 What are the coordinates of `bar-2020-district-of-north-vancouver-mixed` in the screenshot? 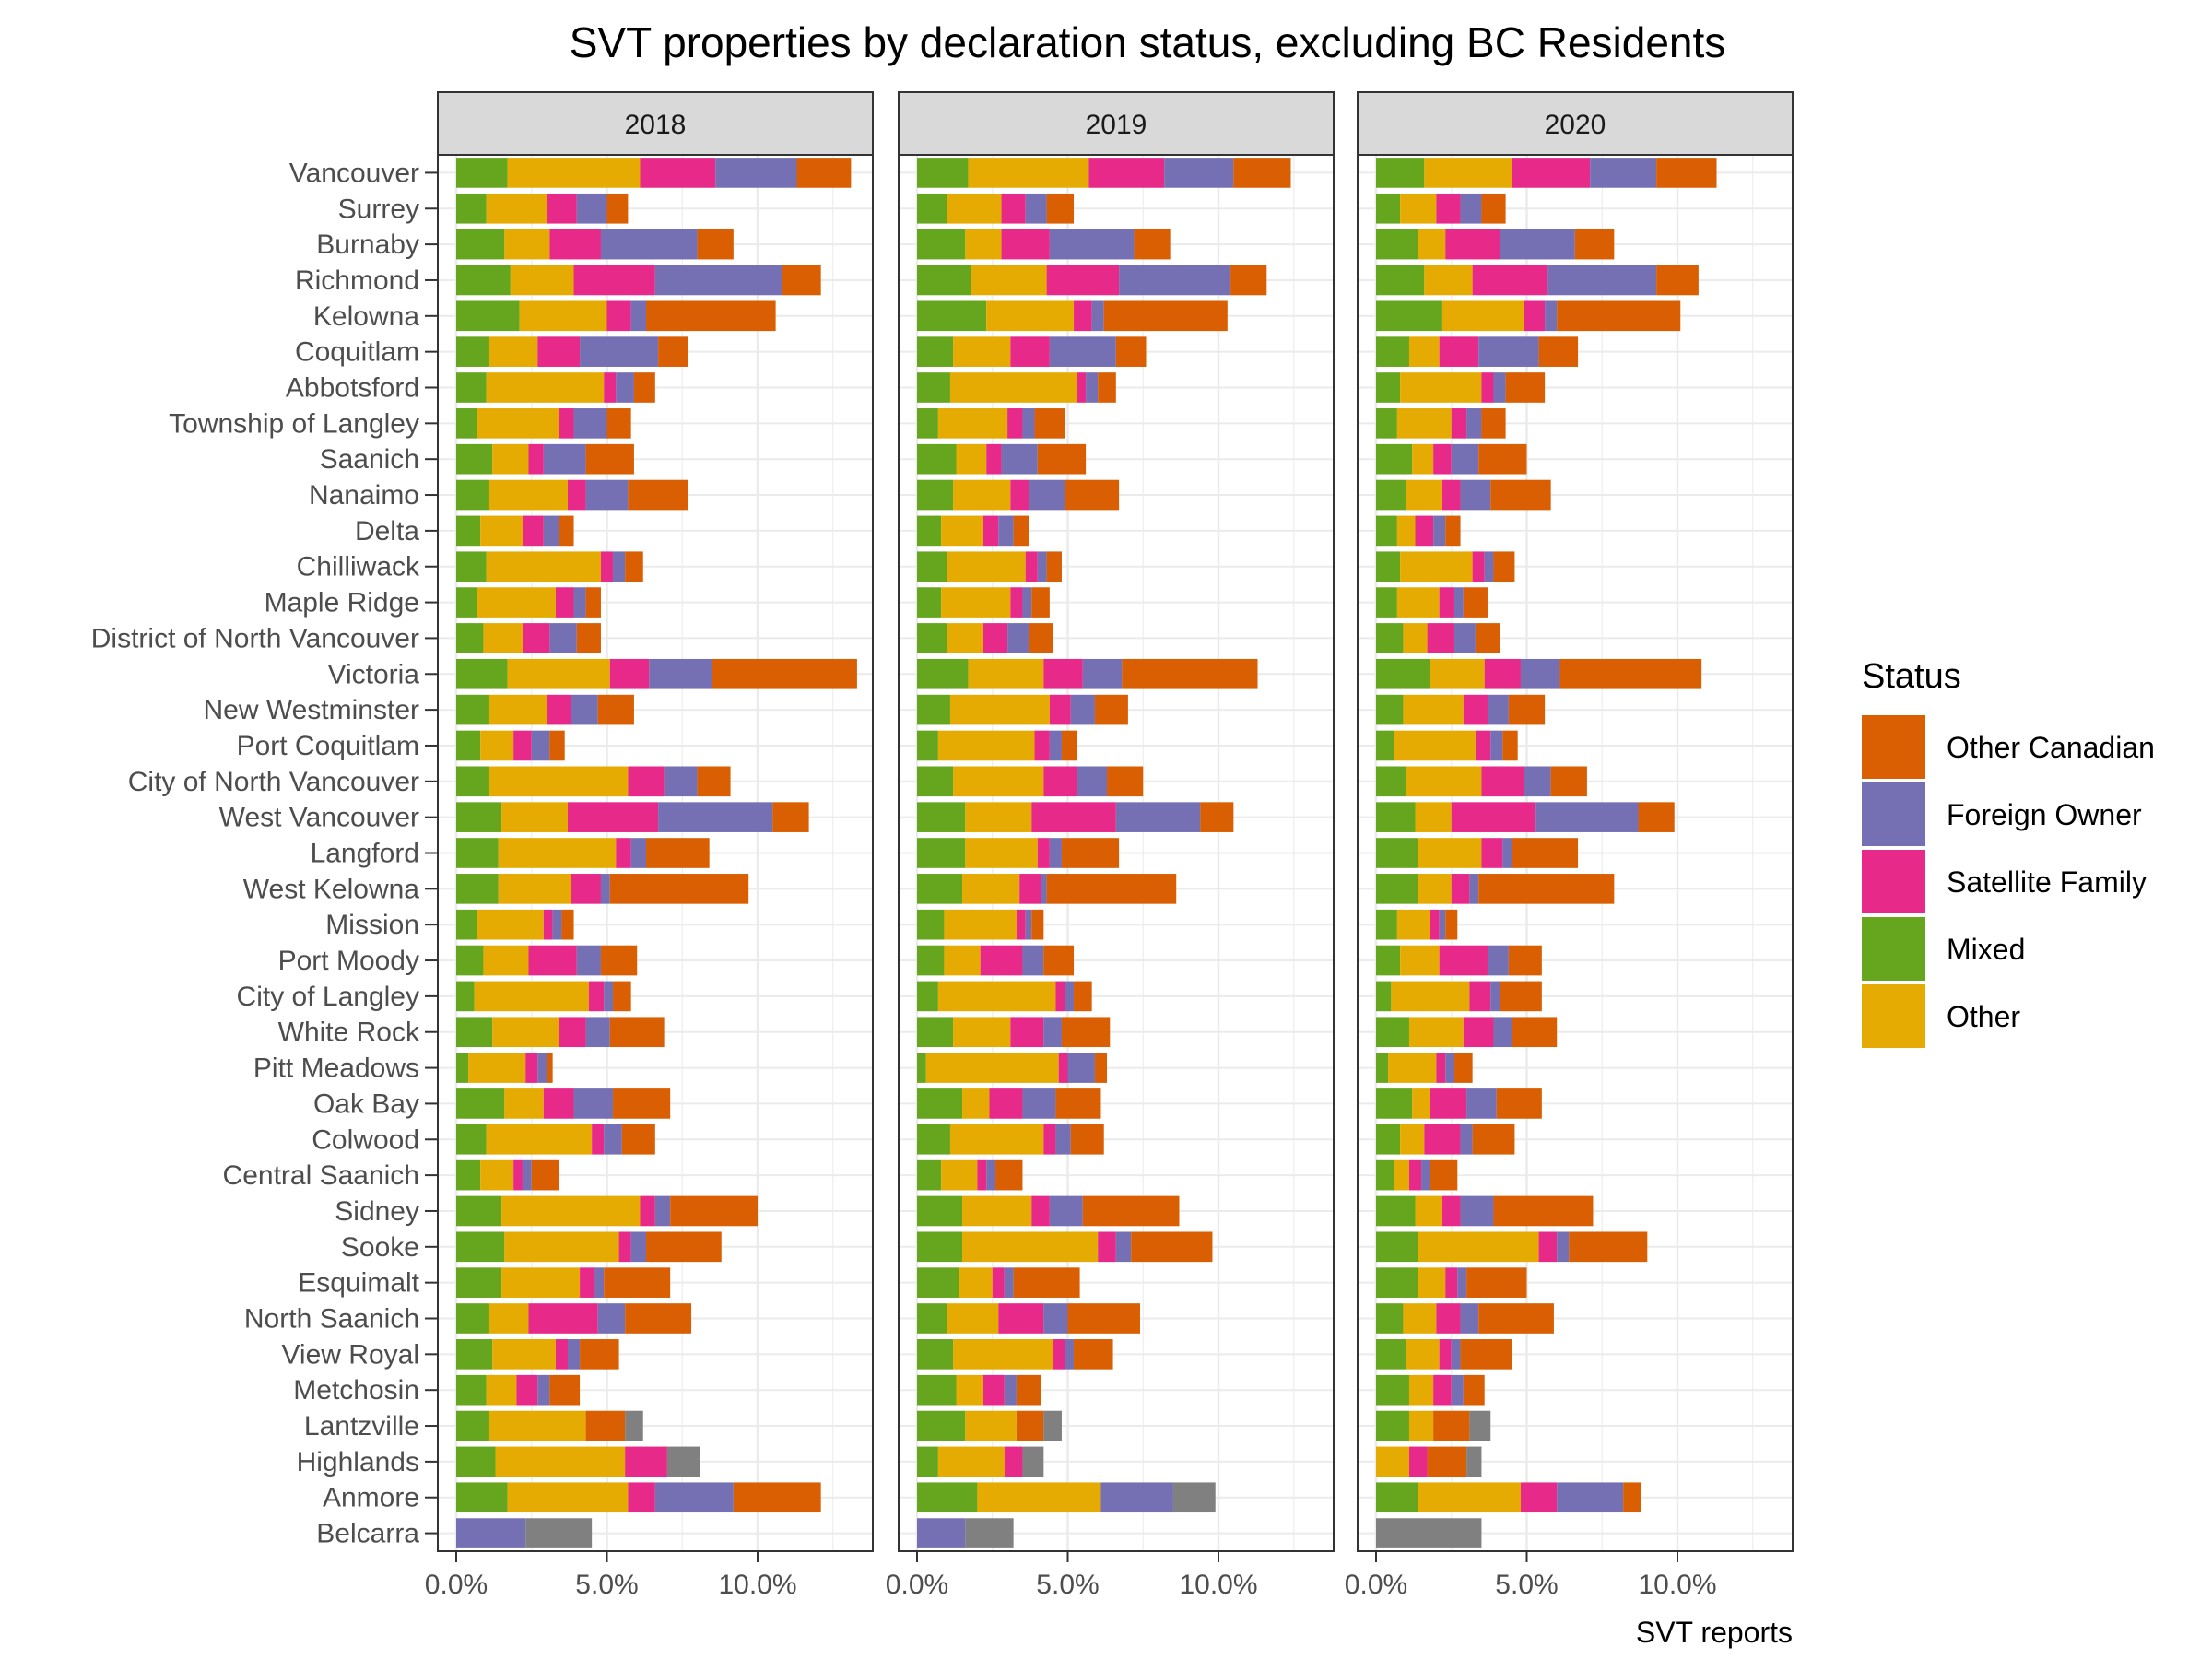 It's located at (1390, 638).